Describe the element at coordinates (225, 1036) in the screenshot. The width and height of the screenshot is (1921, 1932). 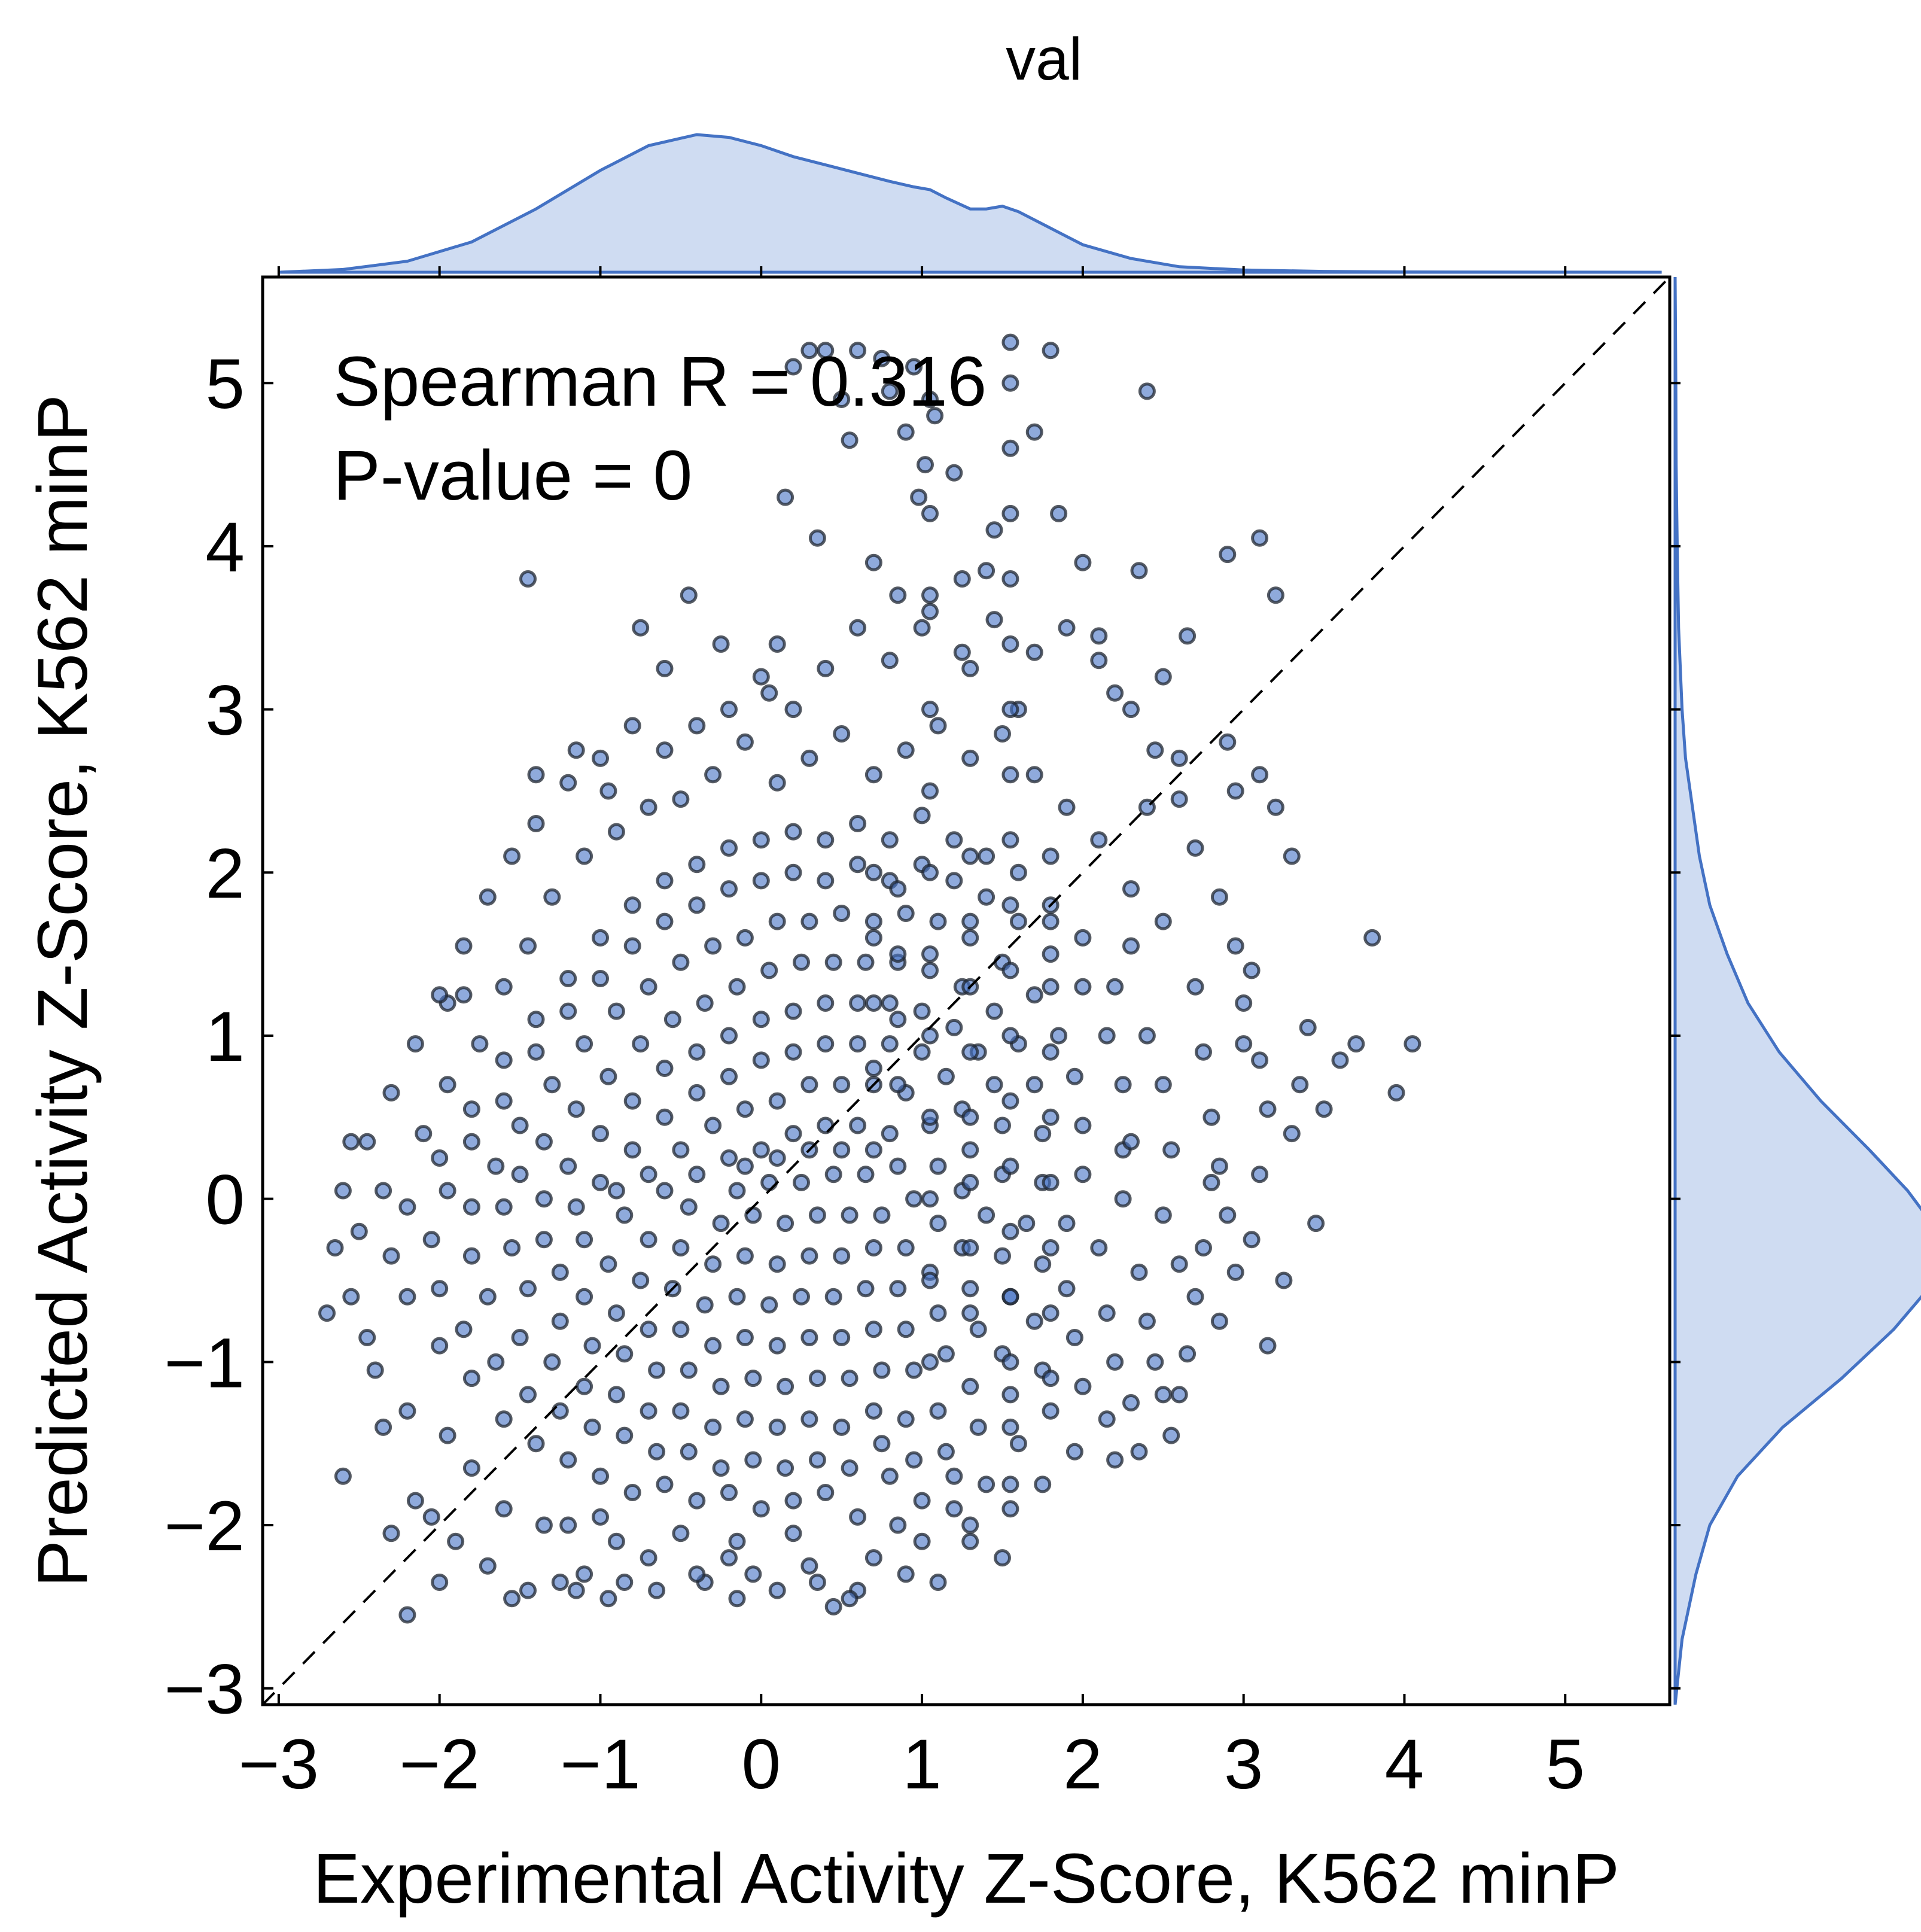
I see `y-tick-label: 1` at that location.